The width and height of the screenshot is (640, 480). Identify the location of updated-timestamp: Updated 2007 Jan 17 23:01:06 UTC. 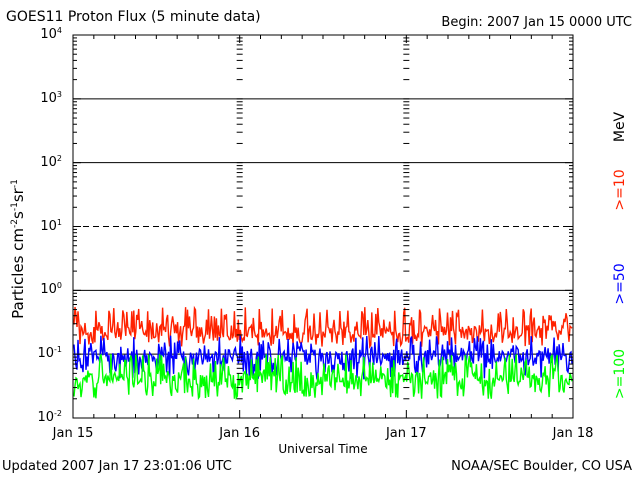
(117, 466).